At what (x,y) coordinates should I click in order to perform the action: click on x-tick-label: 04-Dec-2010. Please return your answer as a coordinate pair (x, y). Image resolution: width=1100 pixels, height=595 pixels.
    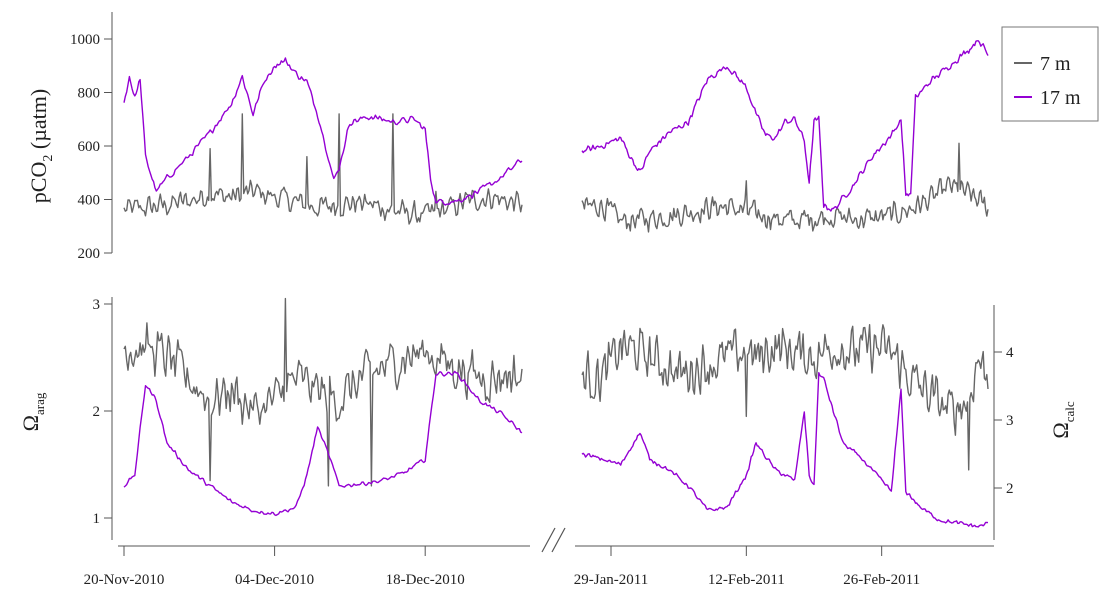
    Looking at the image, I should click on (274, 580).